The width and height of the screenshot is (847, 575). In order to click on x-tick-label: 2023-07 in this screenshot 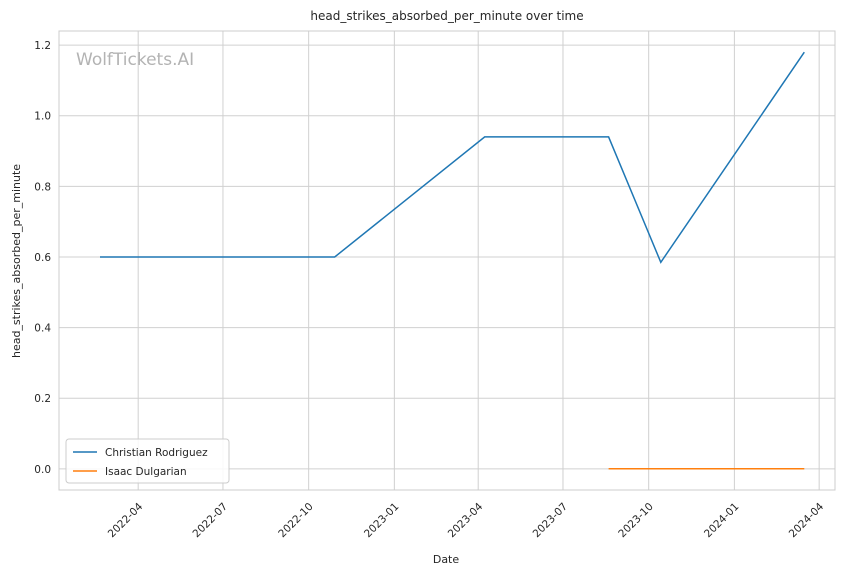, I will do `click(551, 521)`.